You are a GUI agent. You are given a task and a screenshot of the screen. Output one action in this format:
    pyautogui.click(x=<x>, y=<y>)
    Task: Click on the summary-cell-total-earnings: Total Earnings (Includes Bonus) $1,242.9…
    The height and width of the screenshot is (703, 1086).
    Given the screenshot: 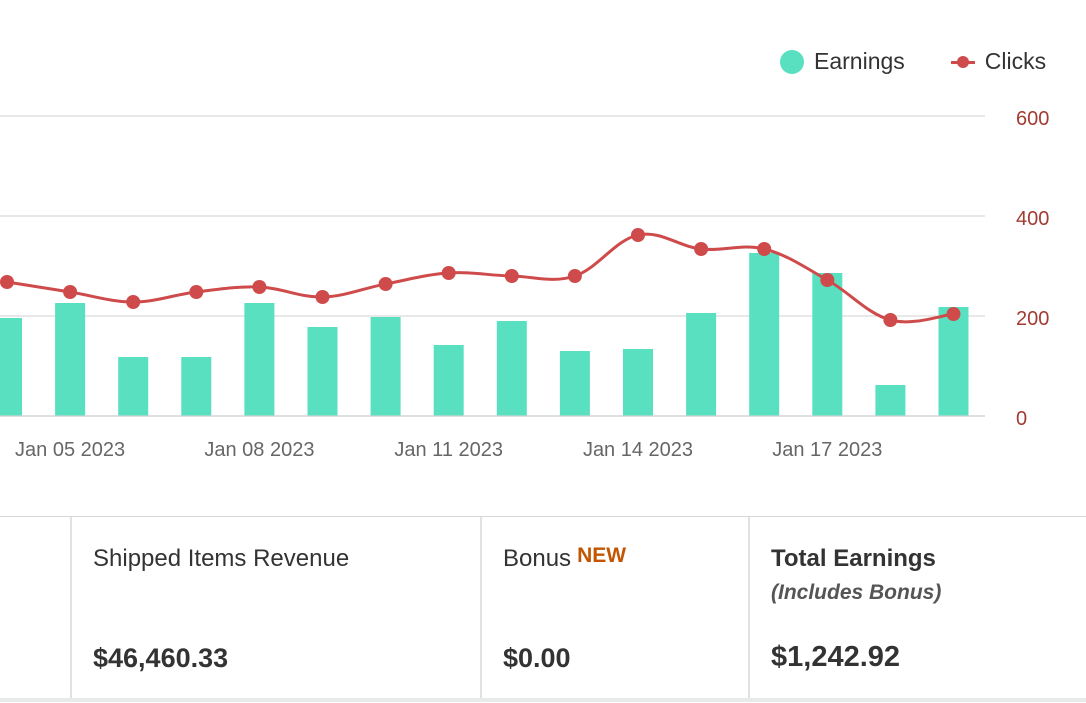 What is the action you would take?
    pyautogui.click(x=917, y=608)
    